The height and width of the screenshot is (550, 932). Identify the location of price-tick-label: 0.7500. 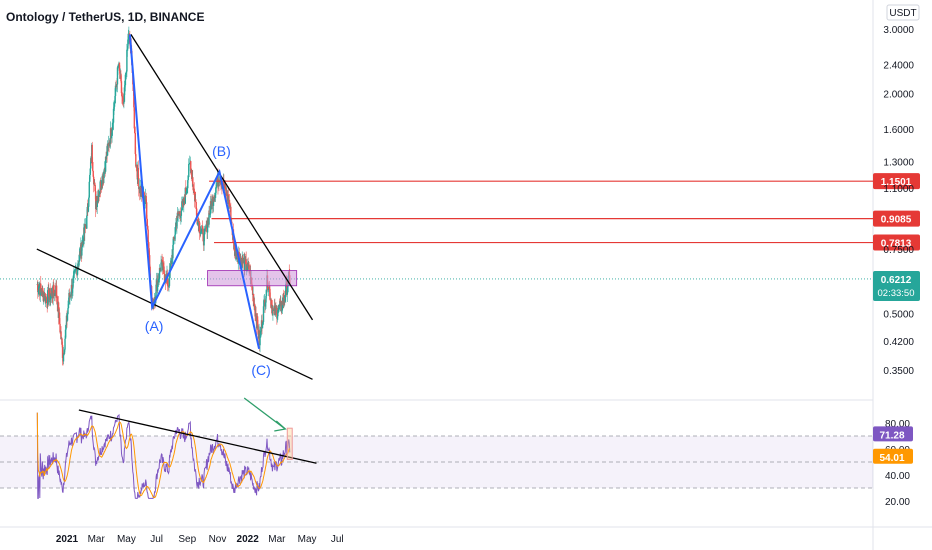
(898, 250).